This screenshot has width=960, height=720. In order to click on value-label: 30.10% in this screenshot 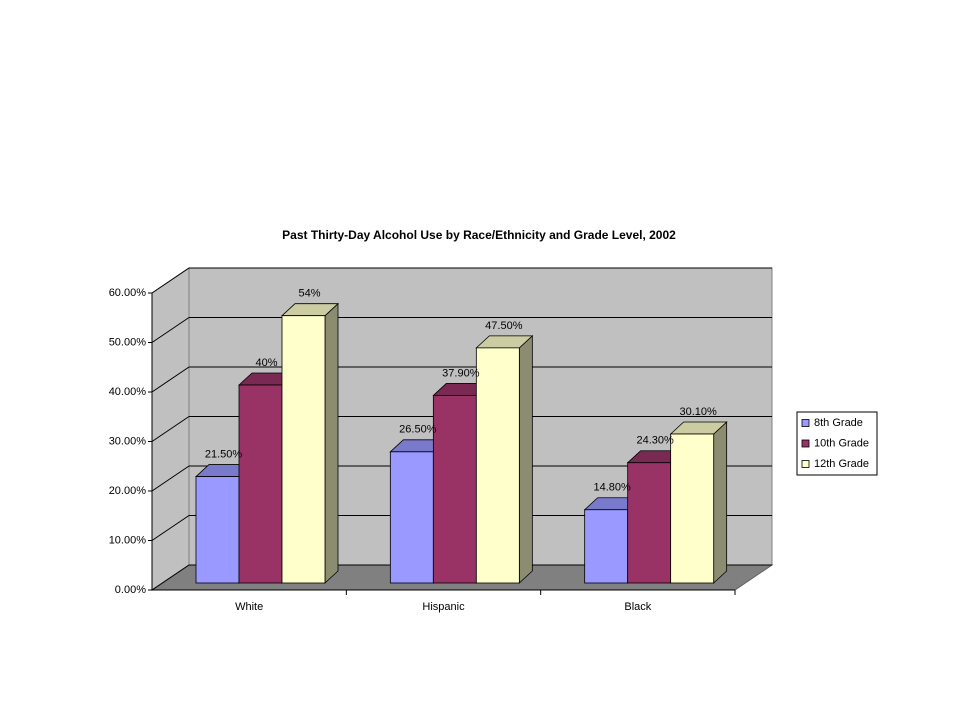, I will do `click(699, 412)`.